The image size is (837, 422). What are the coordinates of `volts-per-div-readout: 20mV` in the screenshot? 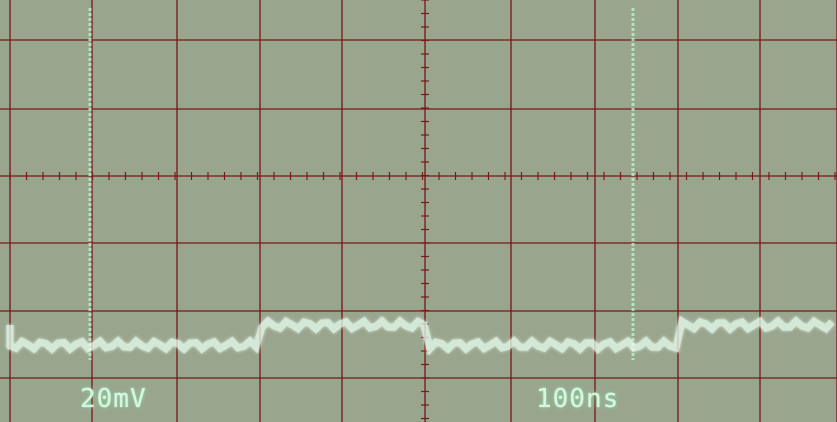 It's located at (113, 399).